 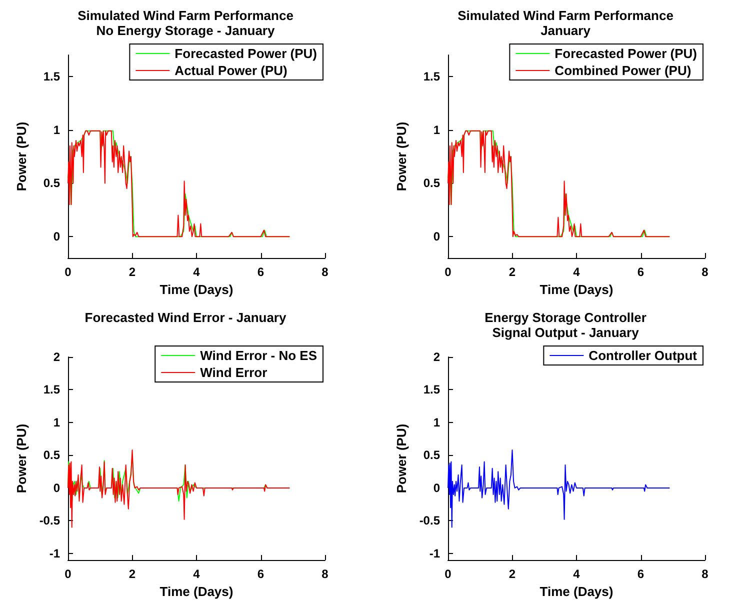 What do you see at coordinates (259, 355) in the screenshot?
I see `legend-label: Wind Error - No ES` at bounding box center [259, 355].